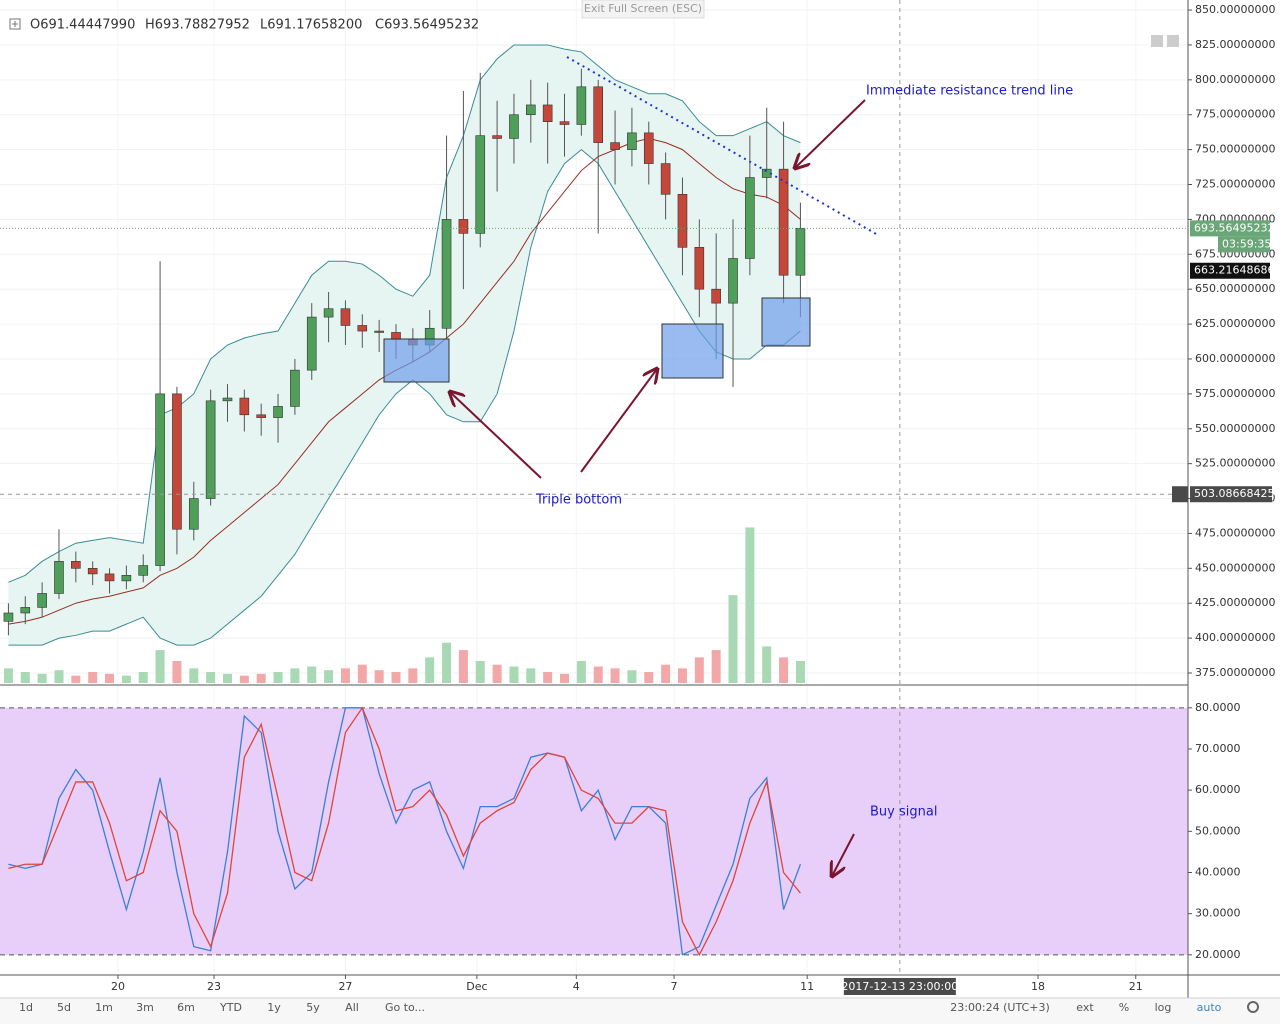 This screenshot has width=1280, height=1028. I want to click on ohlc-open: O691.44447990, so click(82, 25).